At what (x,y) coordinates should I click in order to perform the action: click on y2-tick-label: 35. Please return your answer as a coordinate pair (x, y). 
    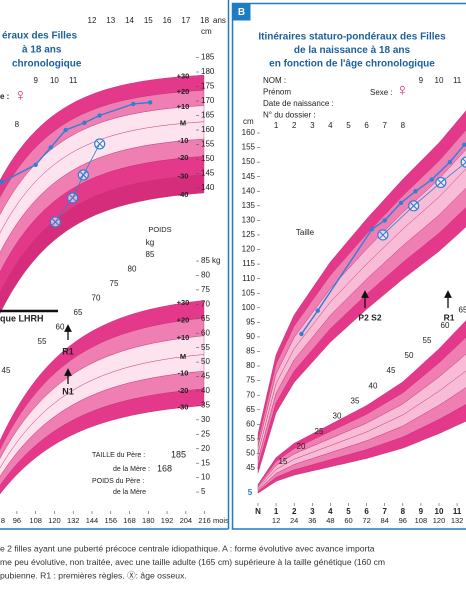
    Looking at the image, I should click on (205, 405).